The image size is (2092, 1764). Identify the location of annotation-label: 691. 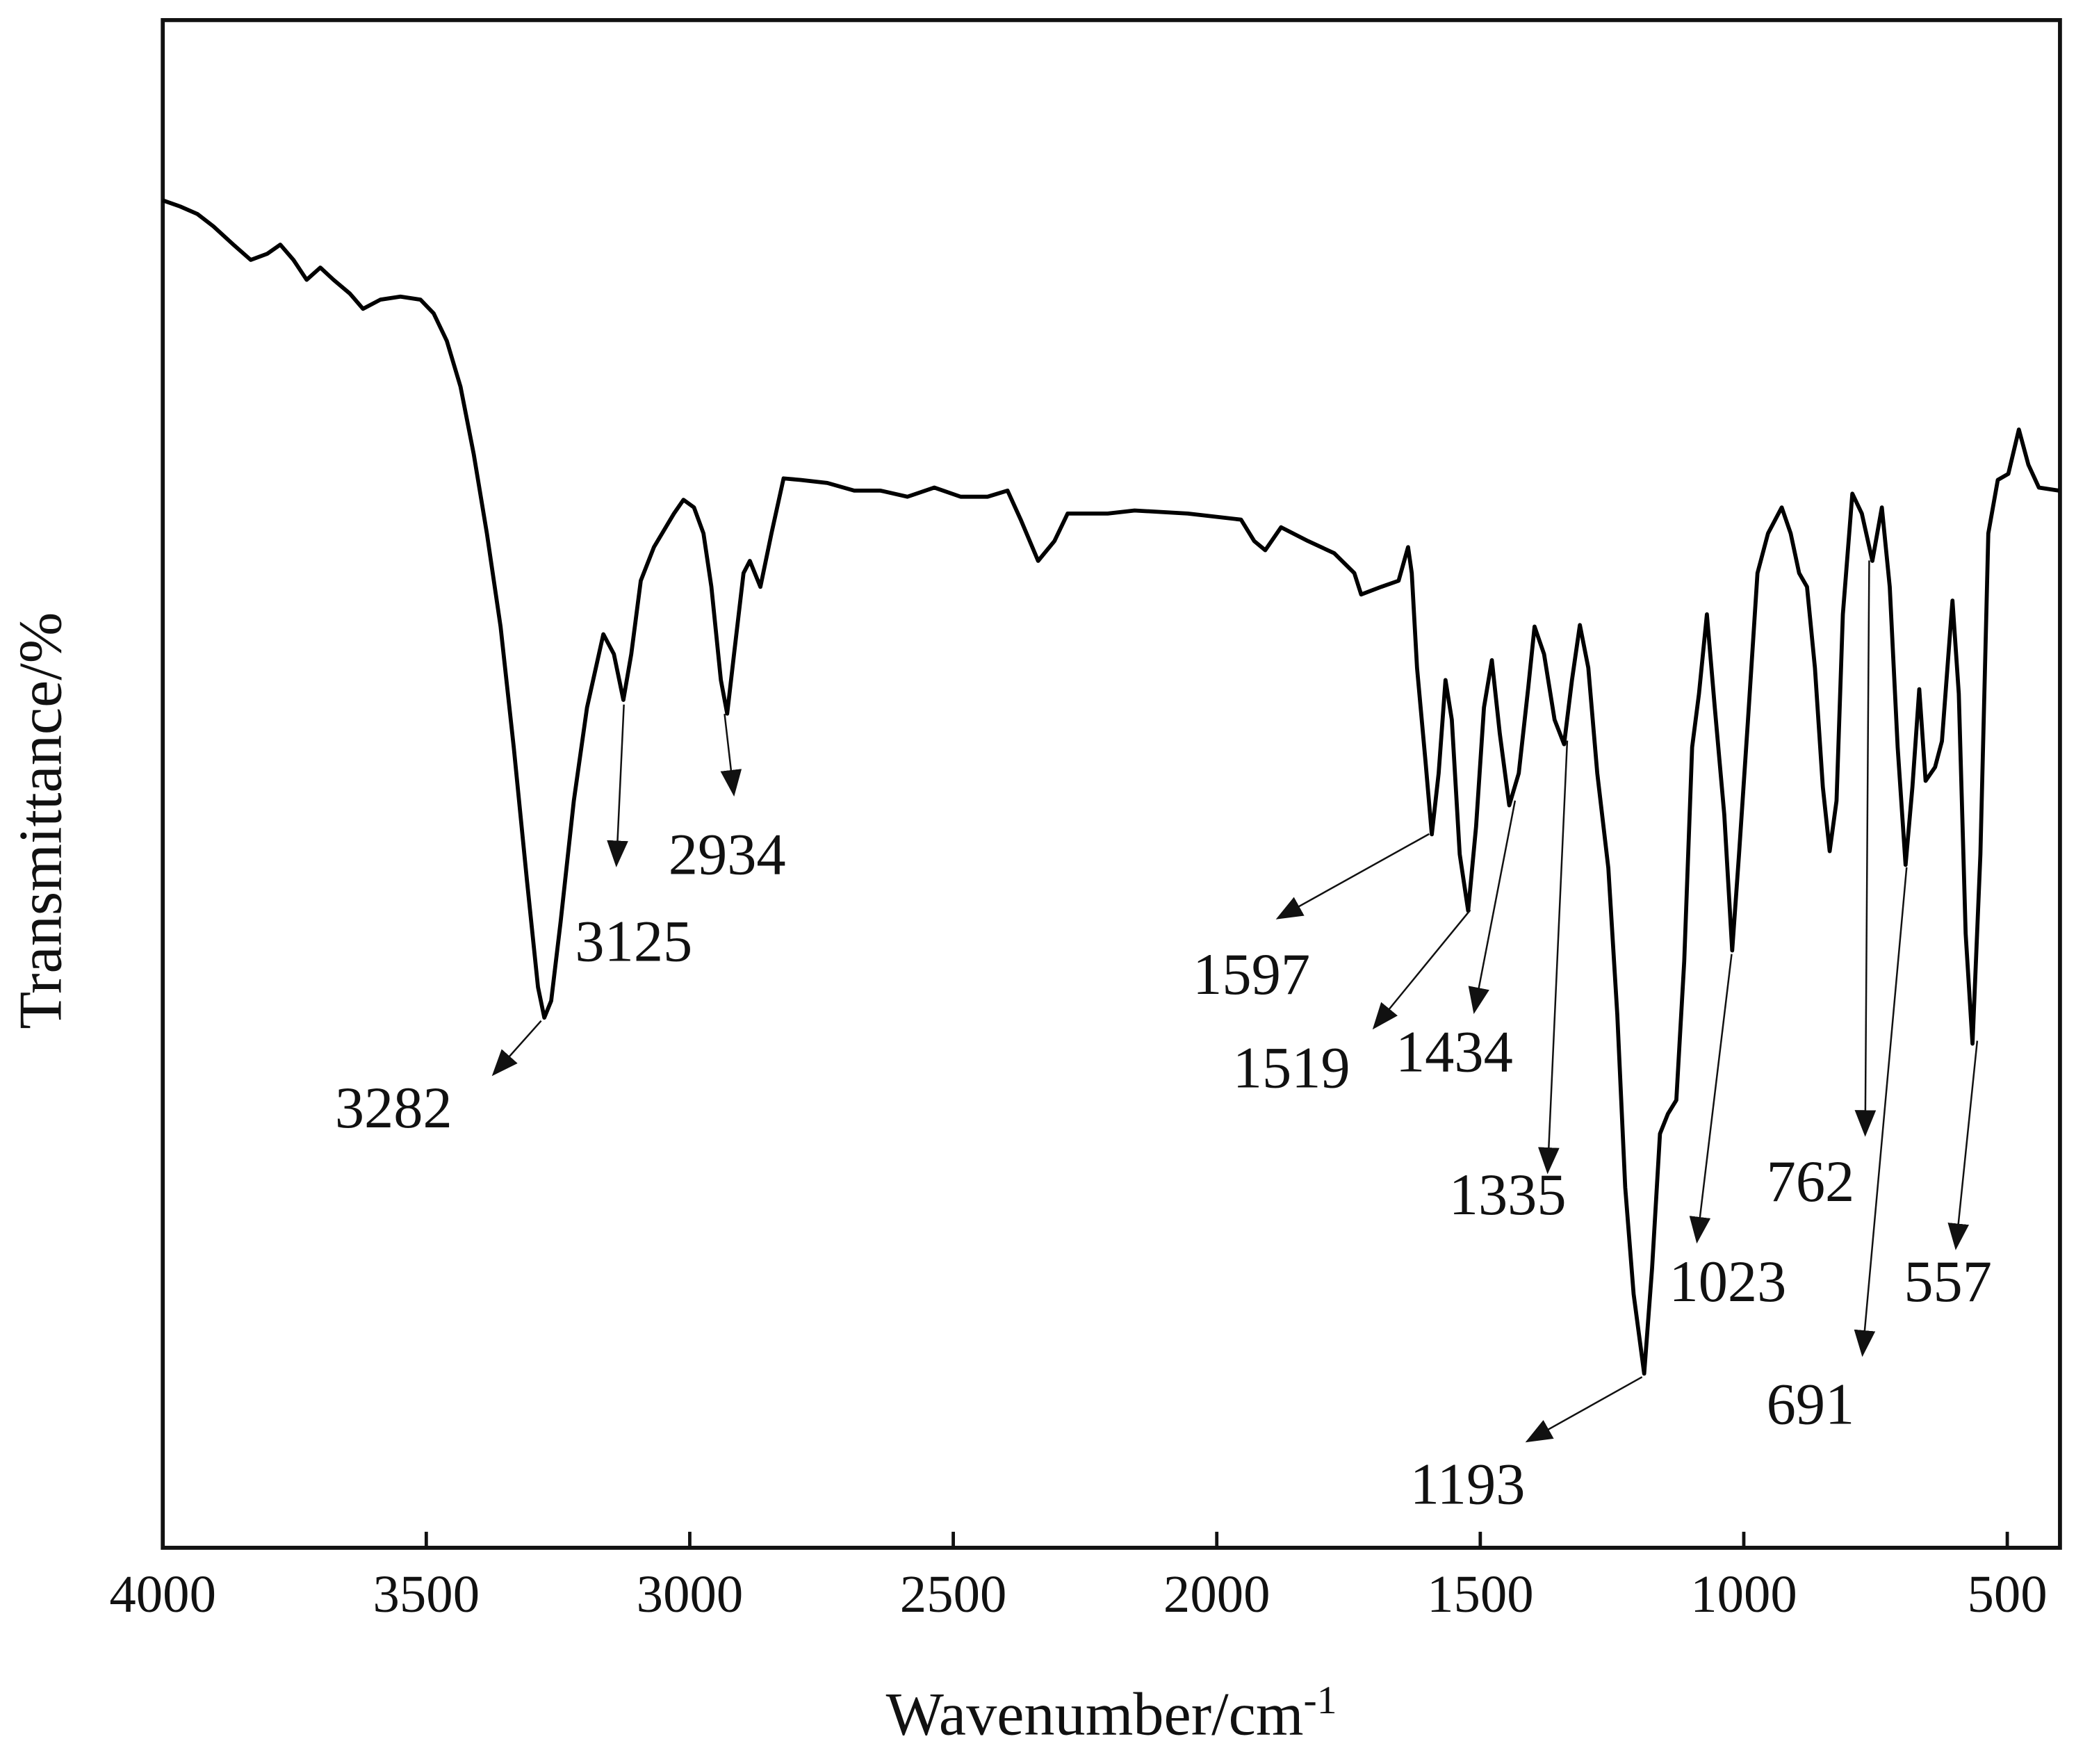
(1811, 1404).